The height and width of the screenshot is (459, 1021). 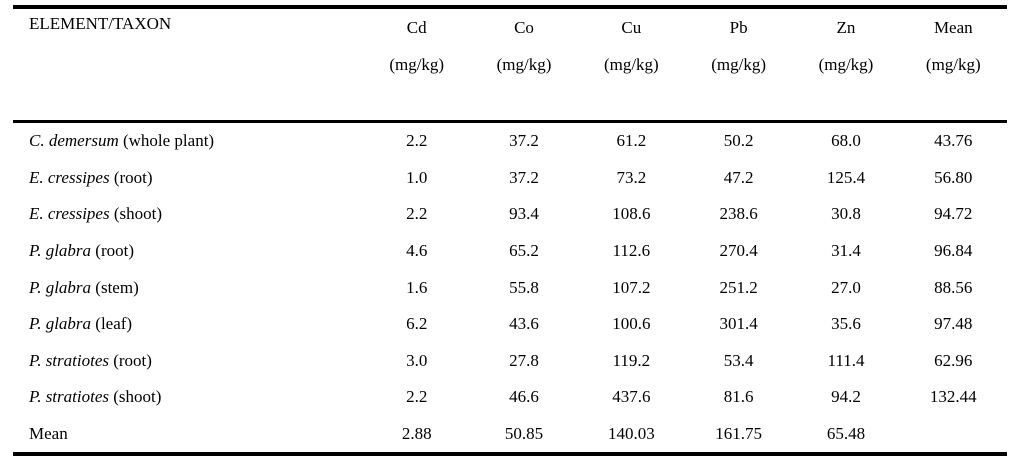 What do you see at coordinates (631, 177) in the screenshot?
I see `value-cell: 73.2` at bounding box center [631, 177].